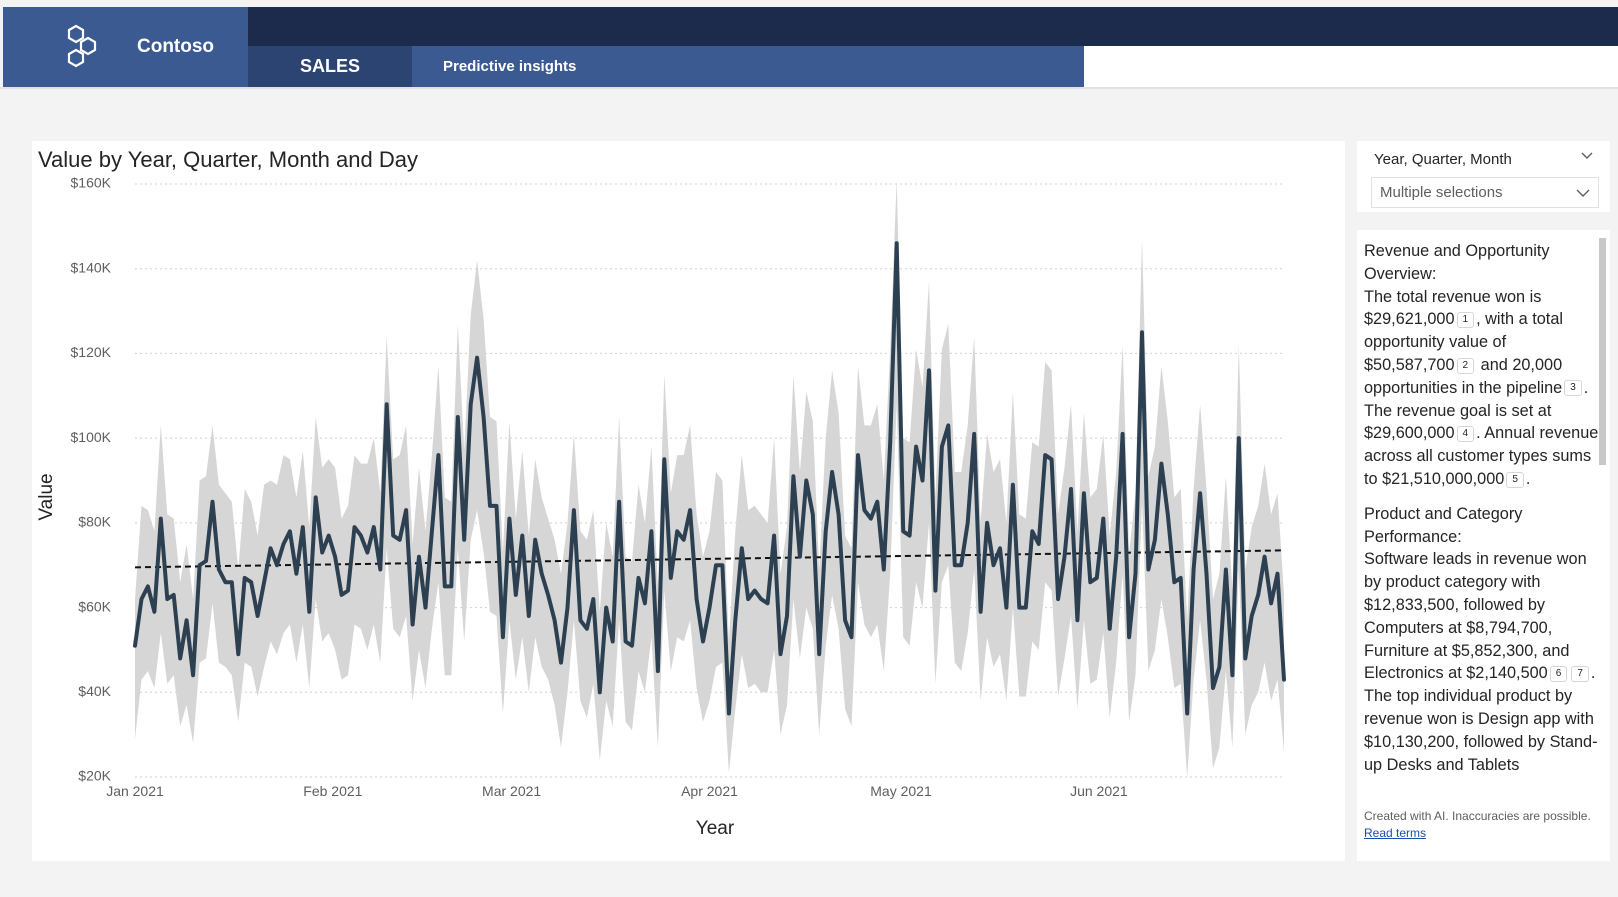 Image resolution: width=1618 pixels, height=897 pixels. I want to click on y-tick-label: $160K, so click(91, 183).